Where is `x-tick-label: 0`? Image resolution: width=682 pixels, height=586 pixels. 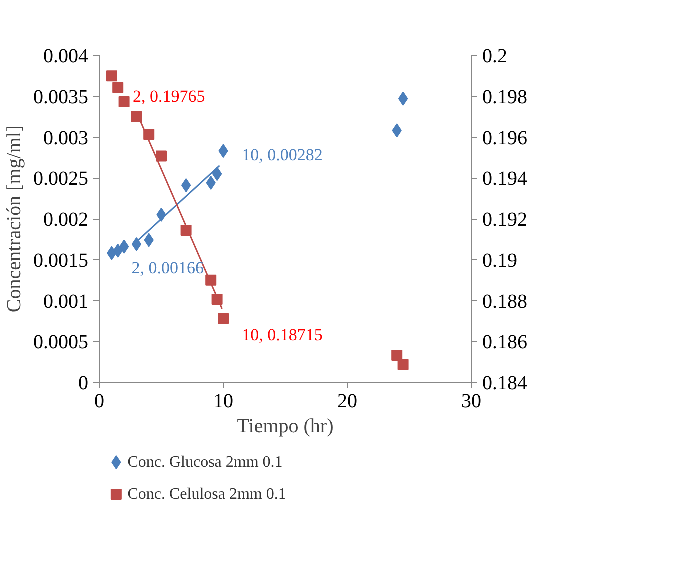
x-tick-label: 0 is located at coordinates (99, 401).